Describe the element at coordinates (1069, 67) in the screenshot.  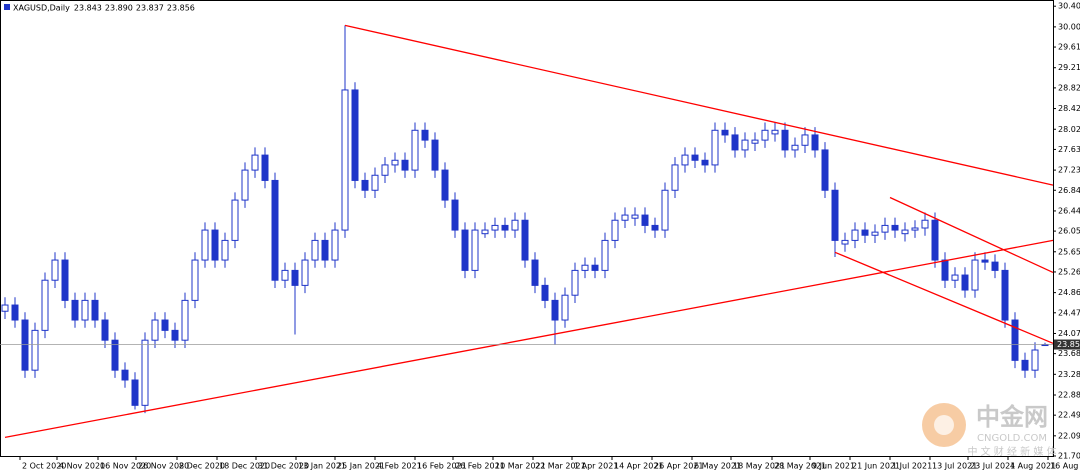
I see `y-tick-label: 29.210` at that location.